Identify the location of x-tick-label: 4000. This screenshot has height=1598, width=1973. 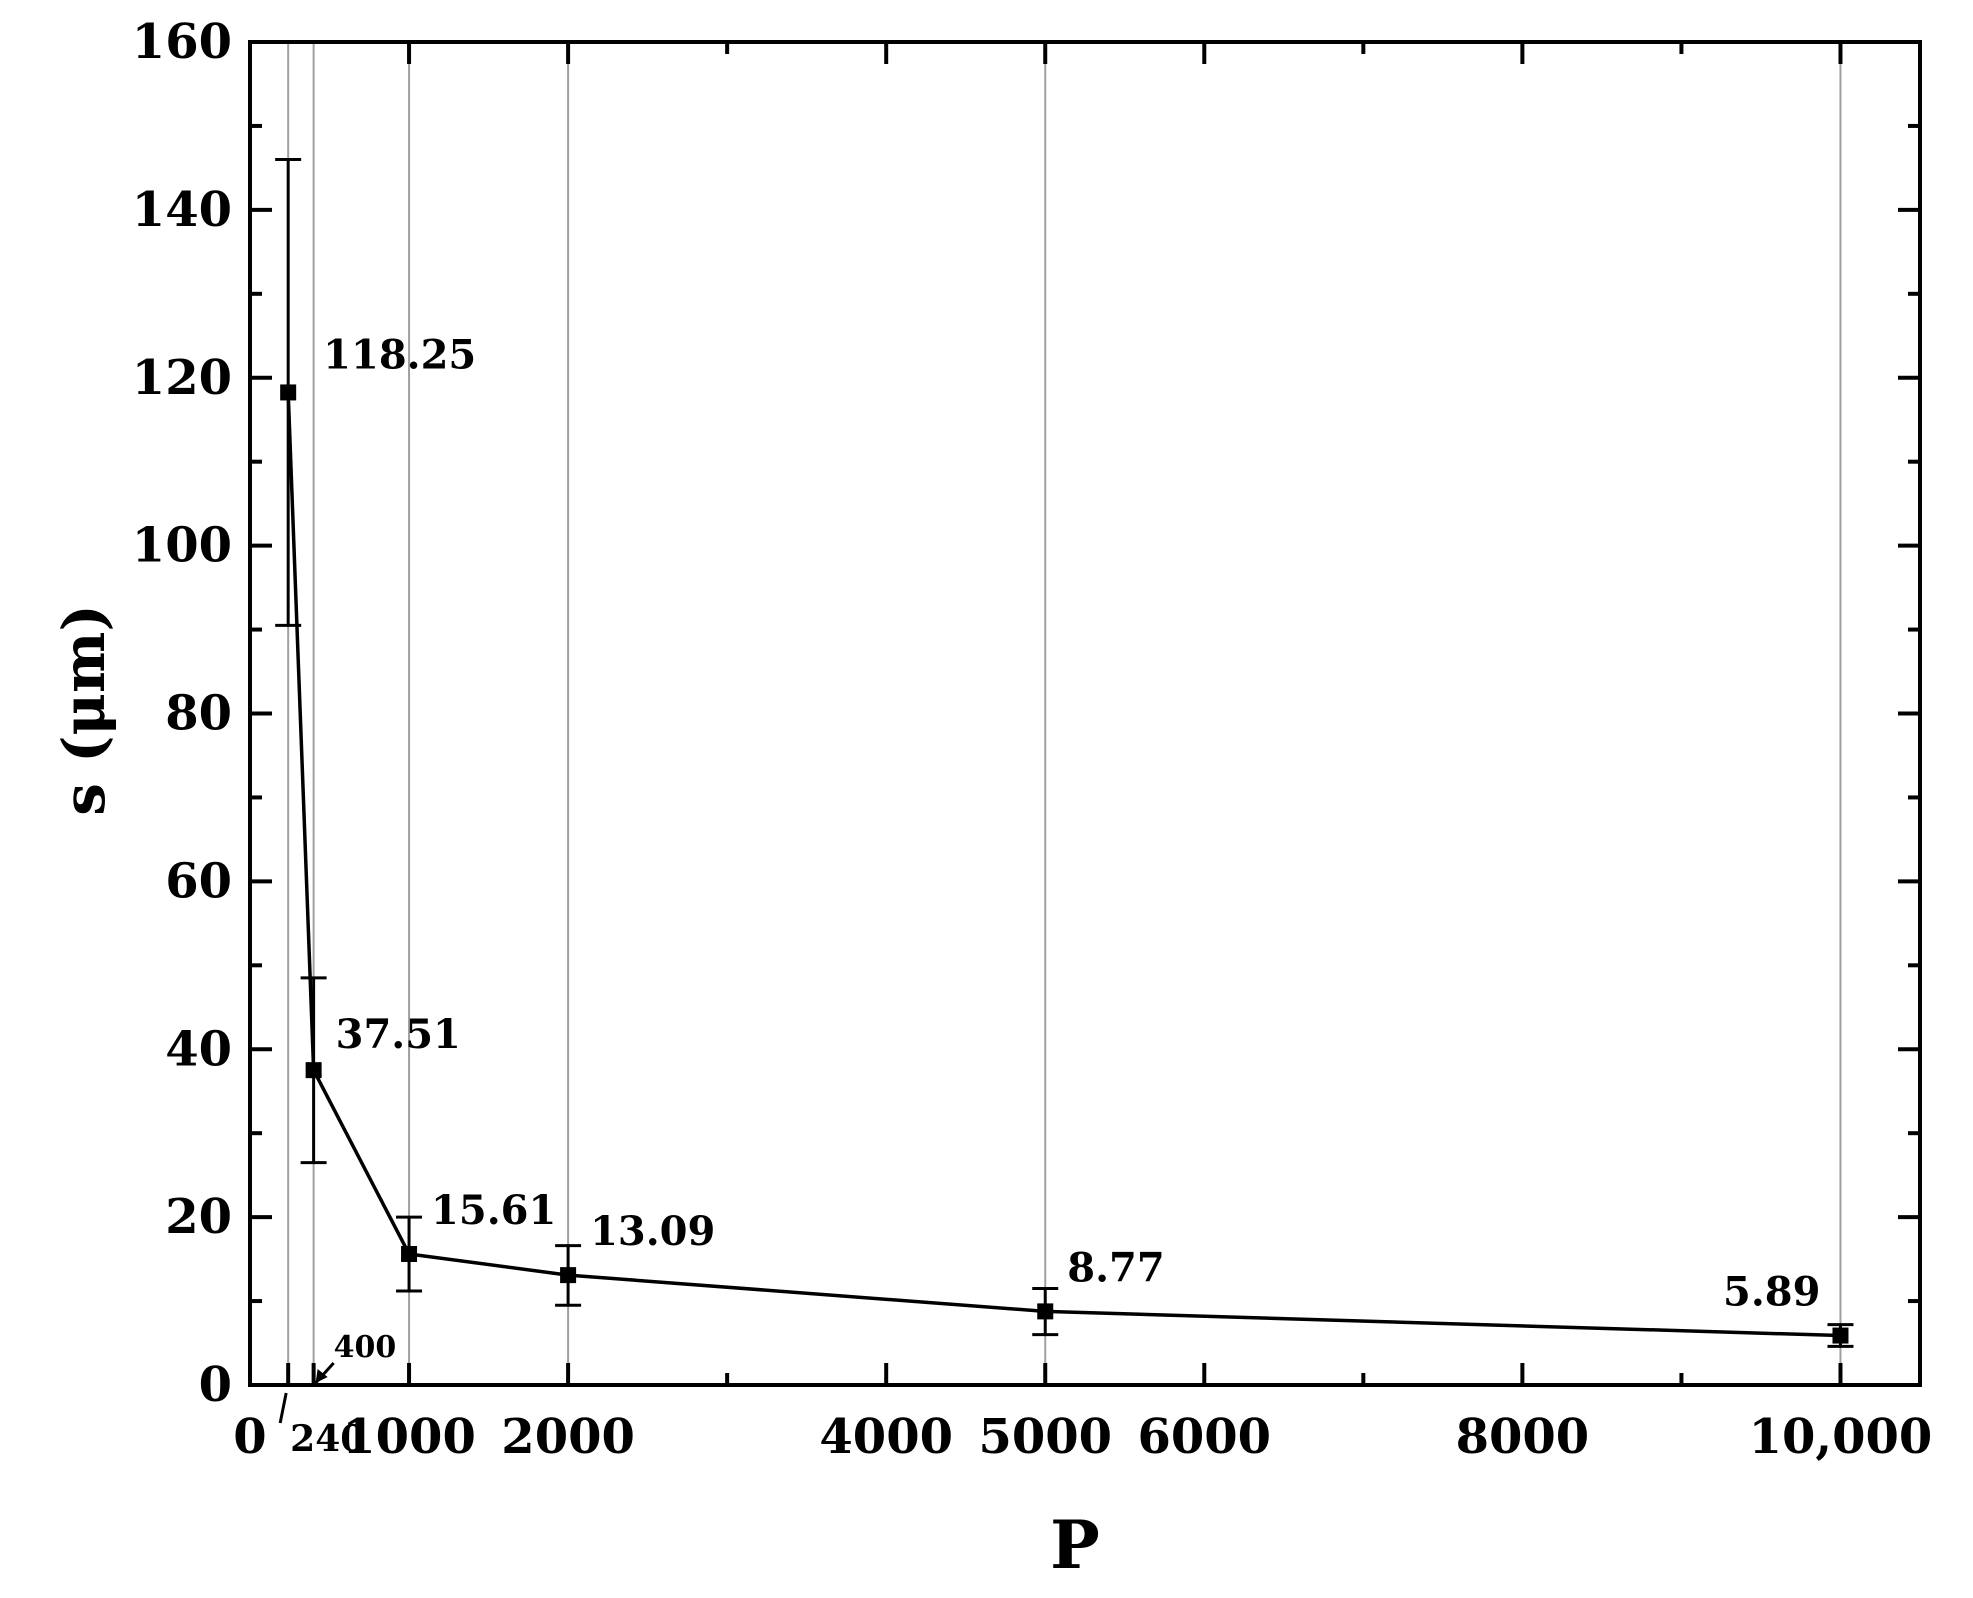
(886, 1437).